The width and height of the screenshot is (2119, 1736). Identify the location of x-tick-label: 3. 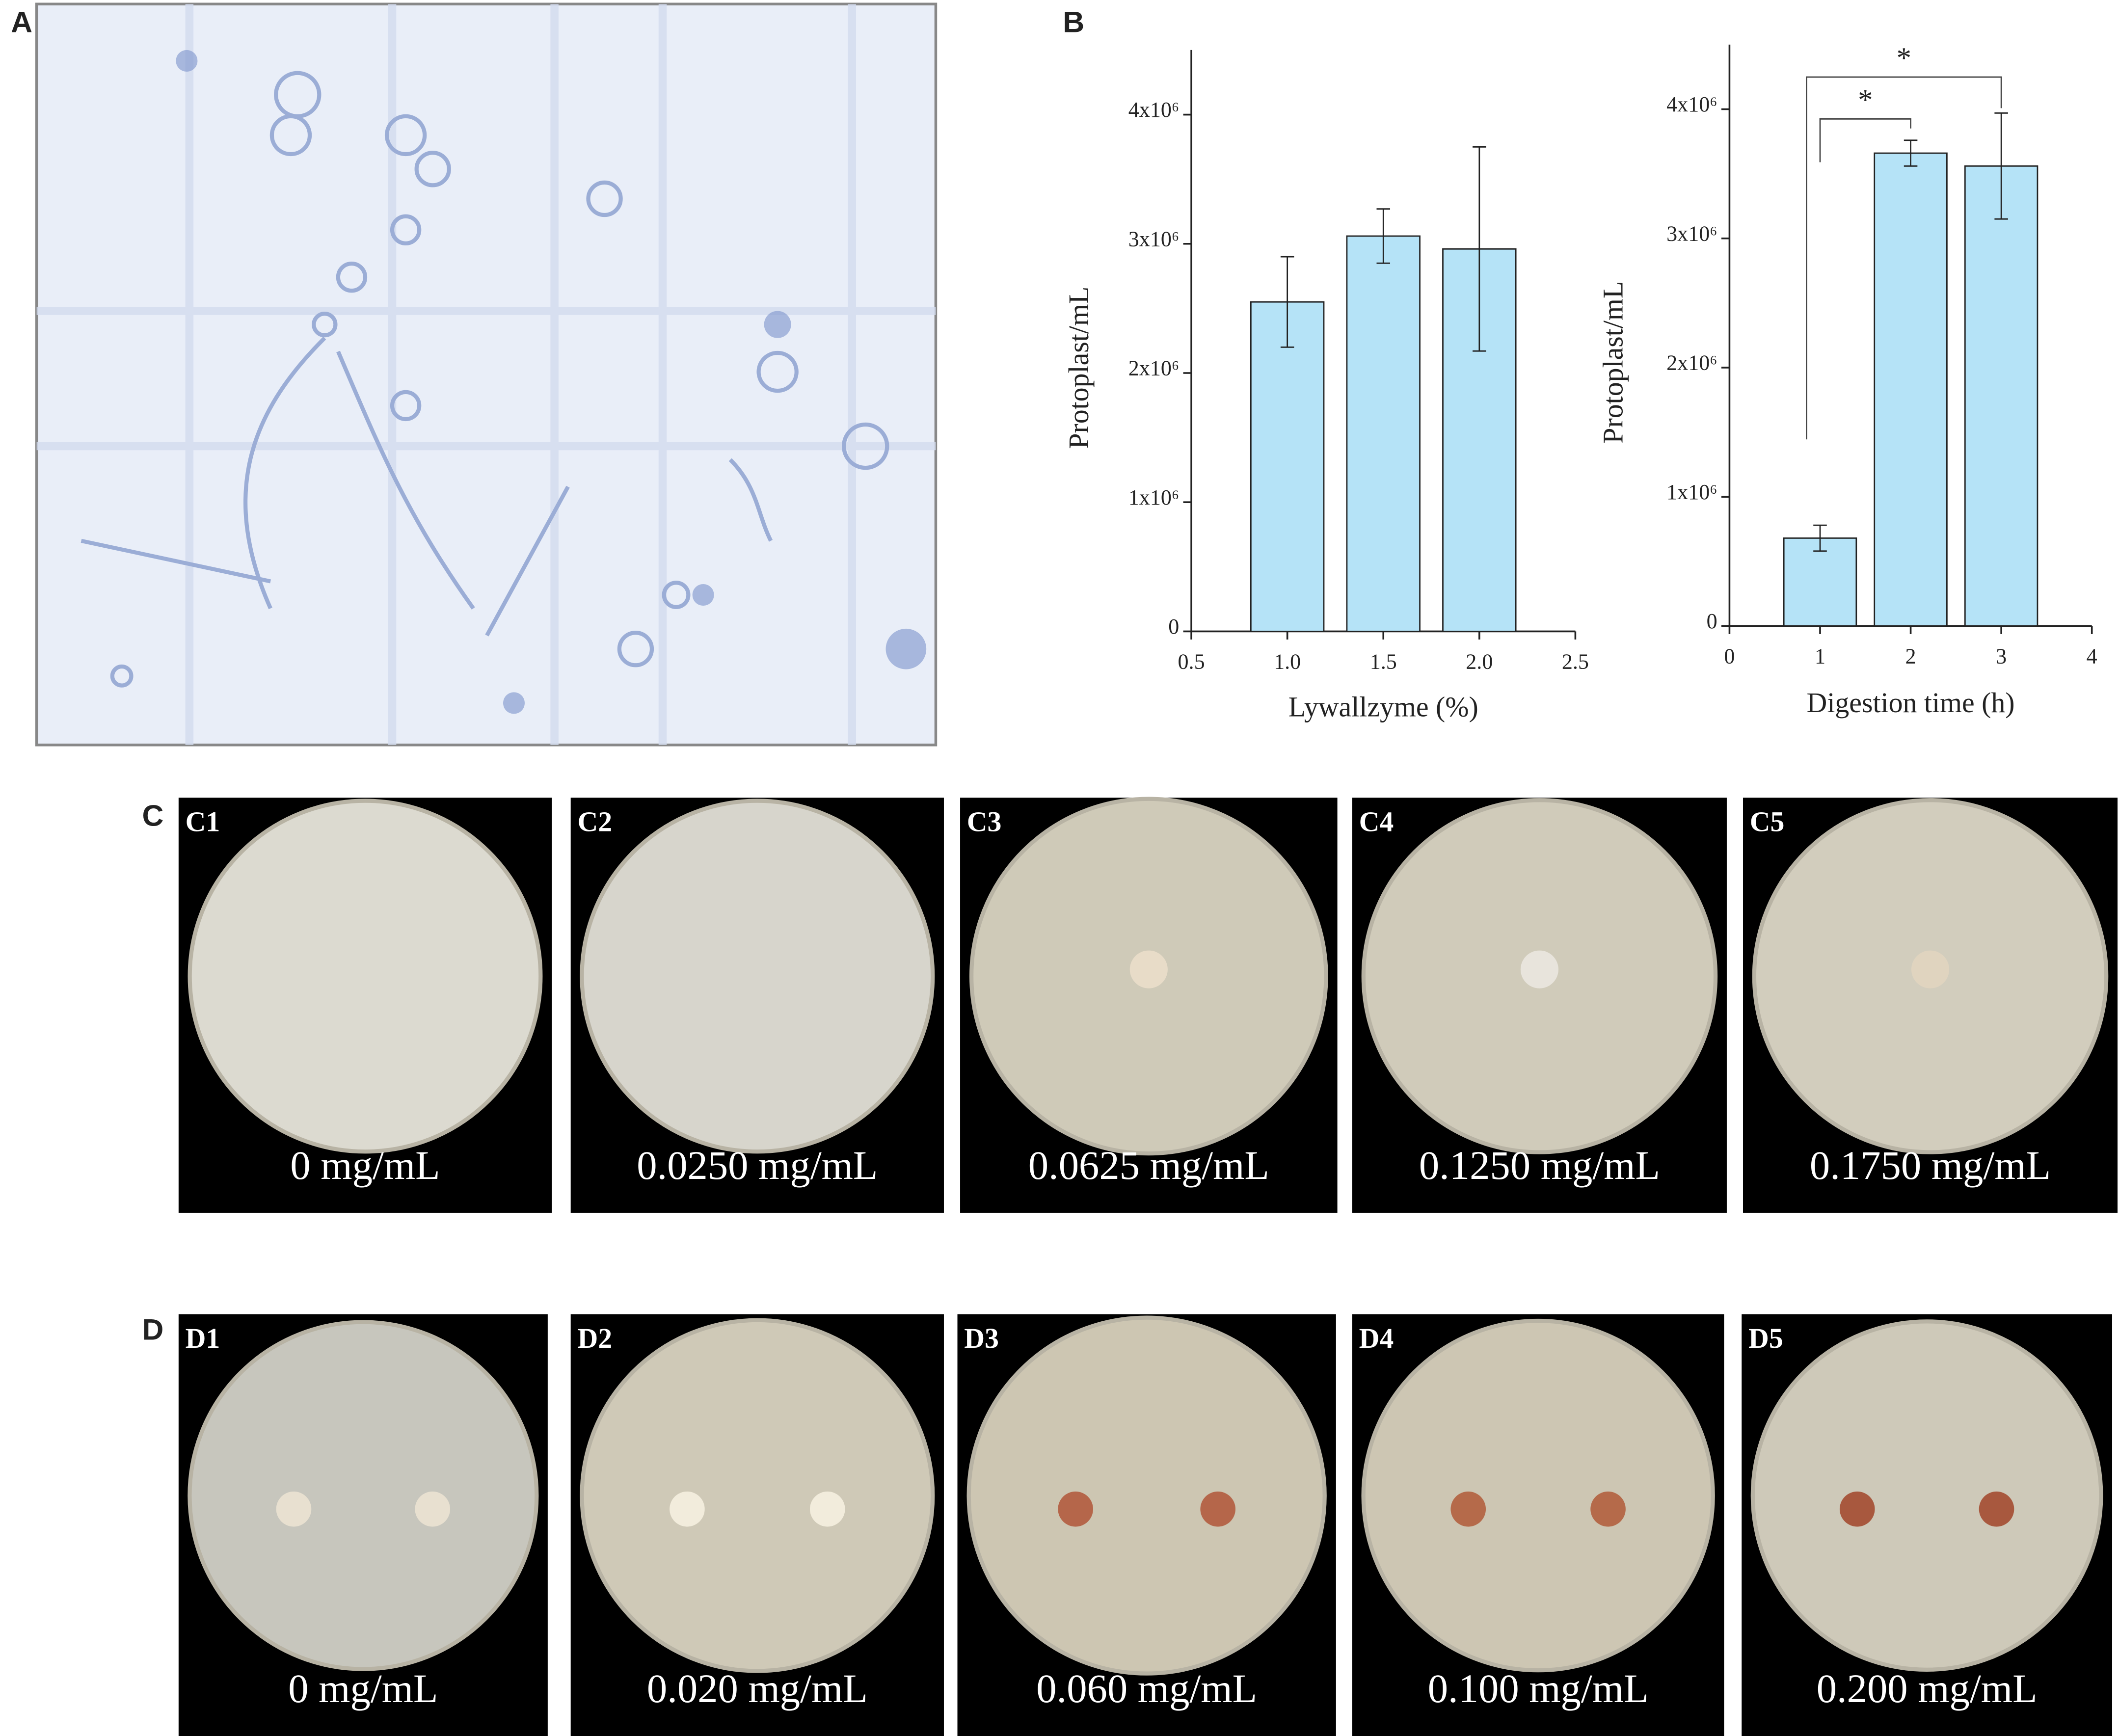
(2002, 656).